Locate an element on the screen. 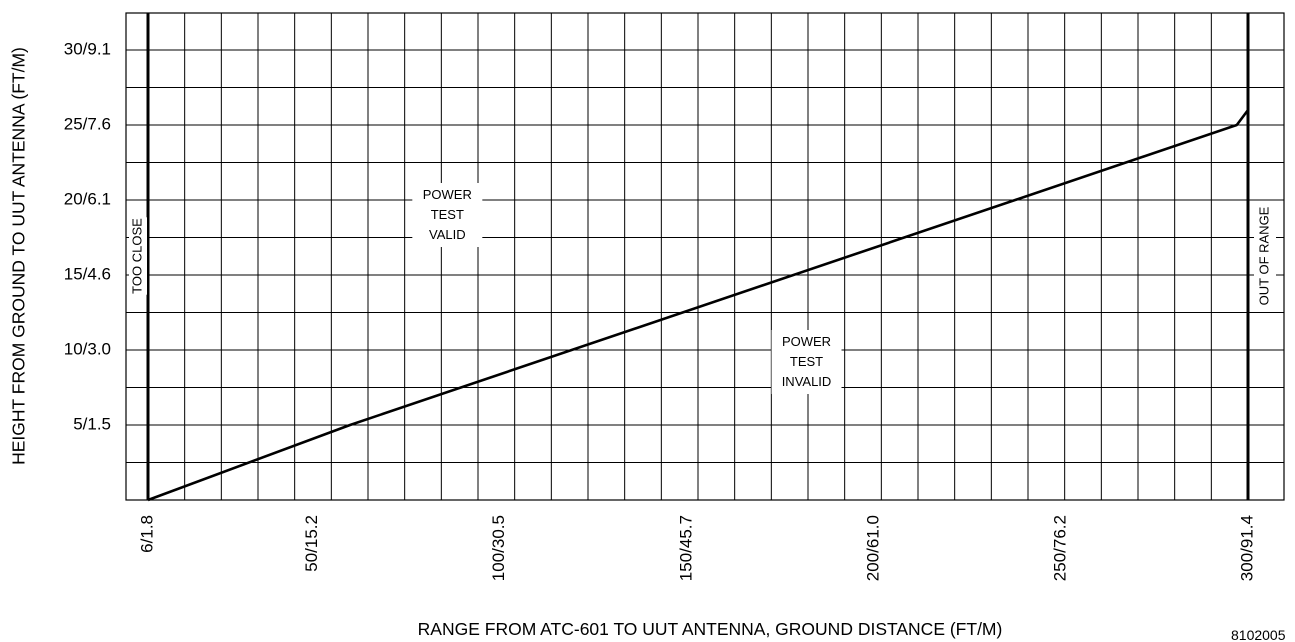 The height and width of the screenshot is (642, 1295). boundary-label: OUT OF RANGE is located at coordinates (1263, 255).